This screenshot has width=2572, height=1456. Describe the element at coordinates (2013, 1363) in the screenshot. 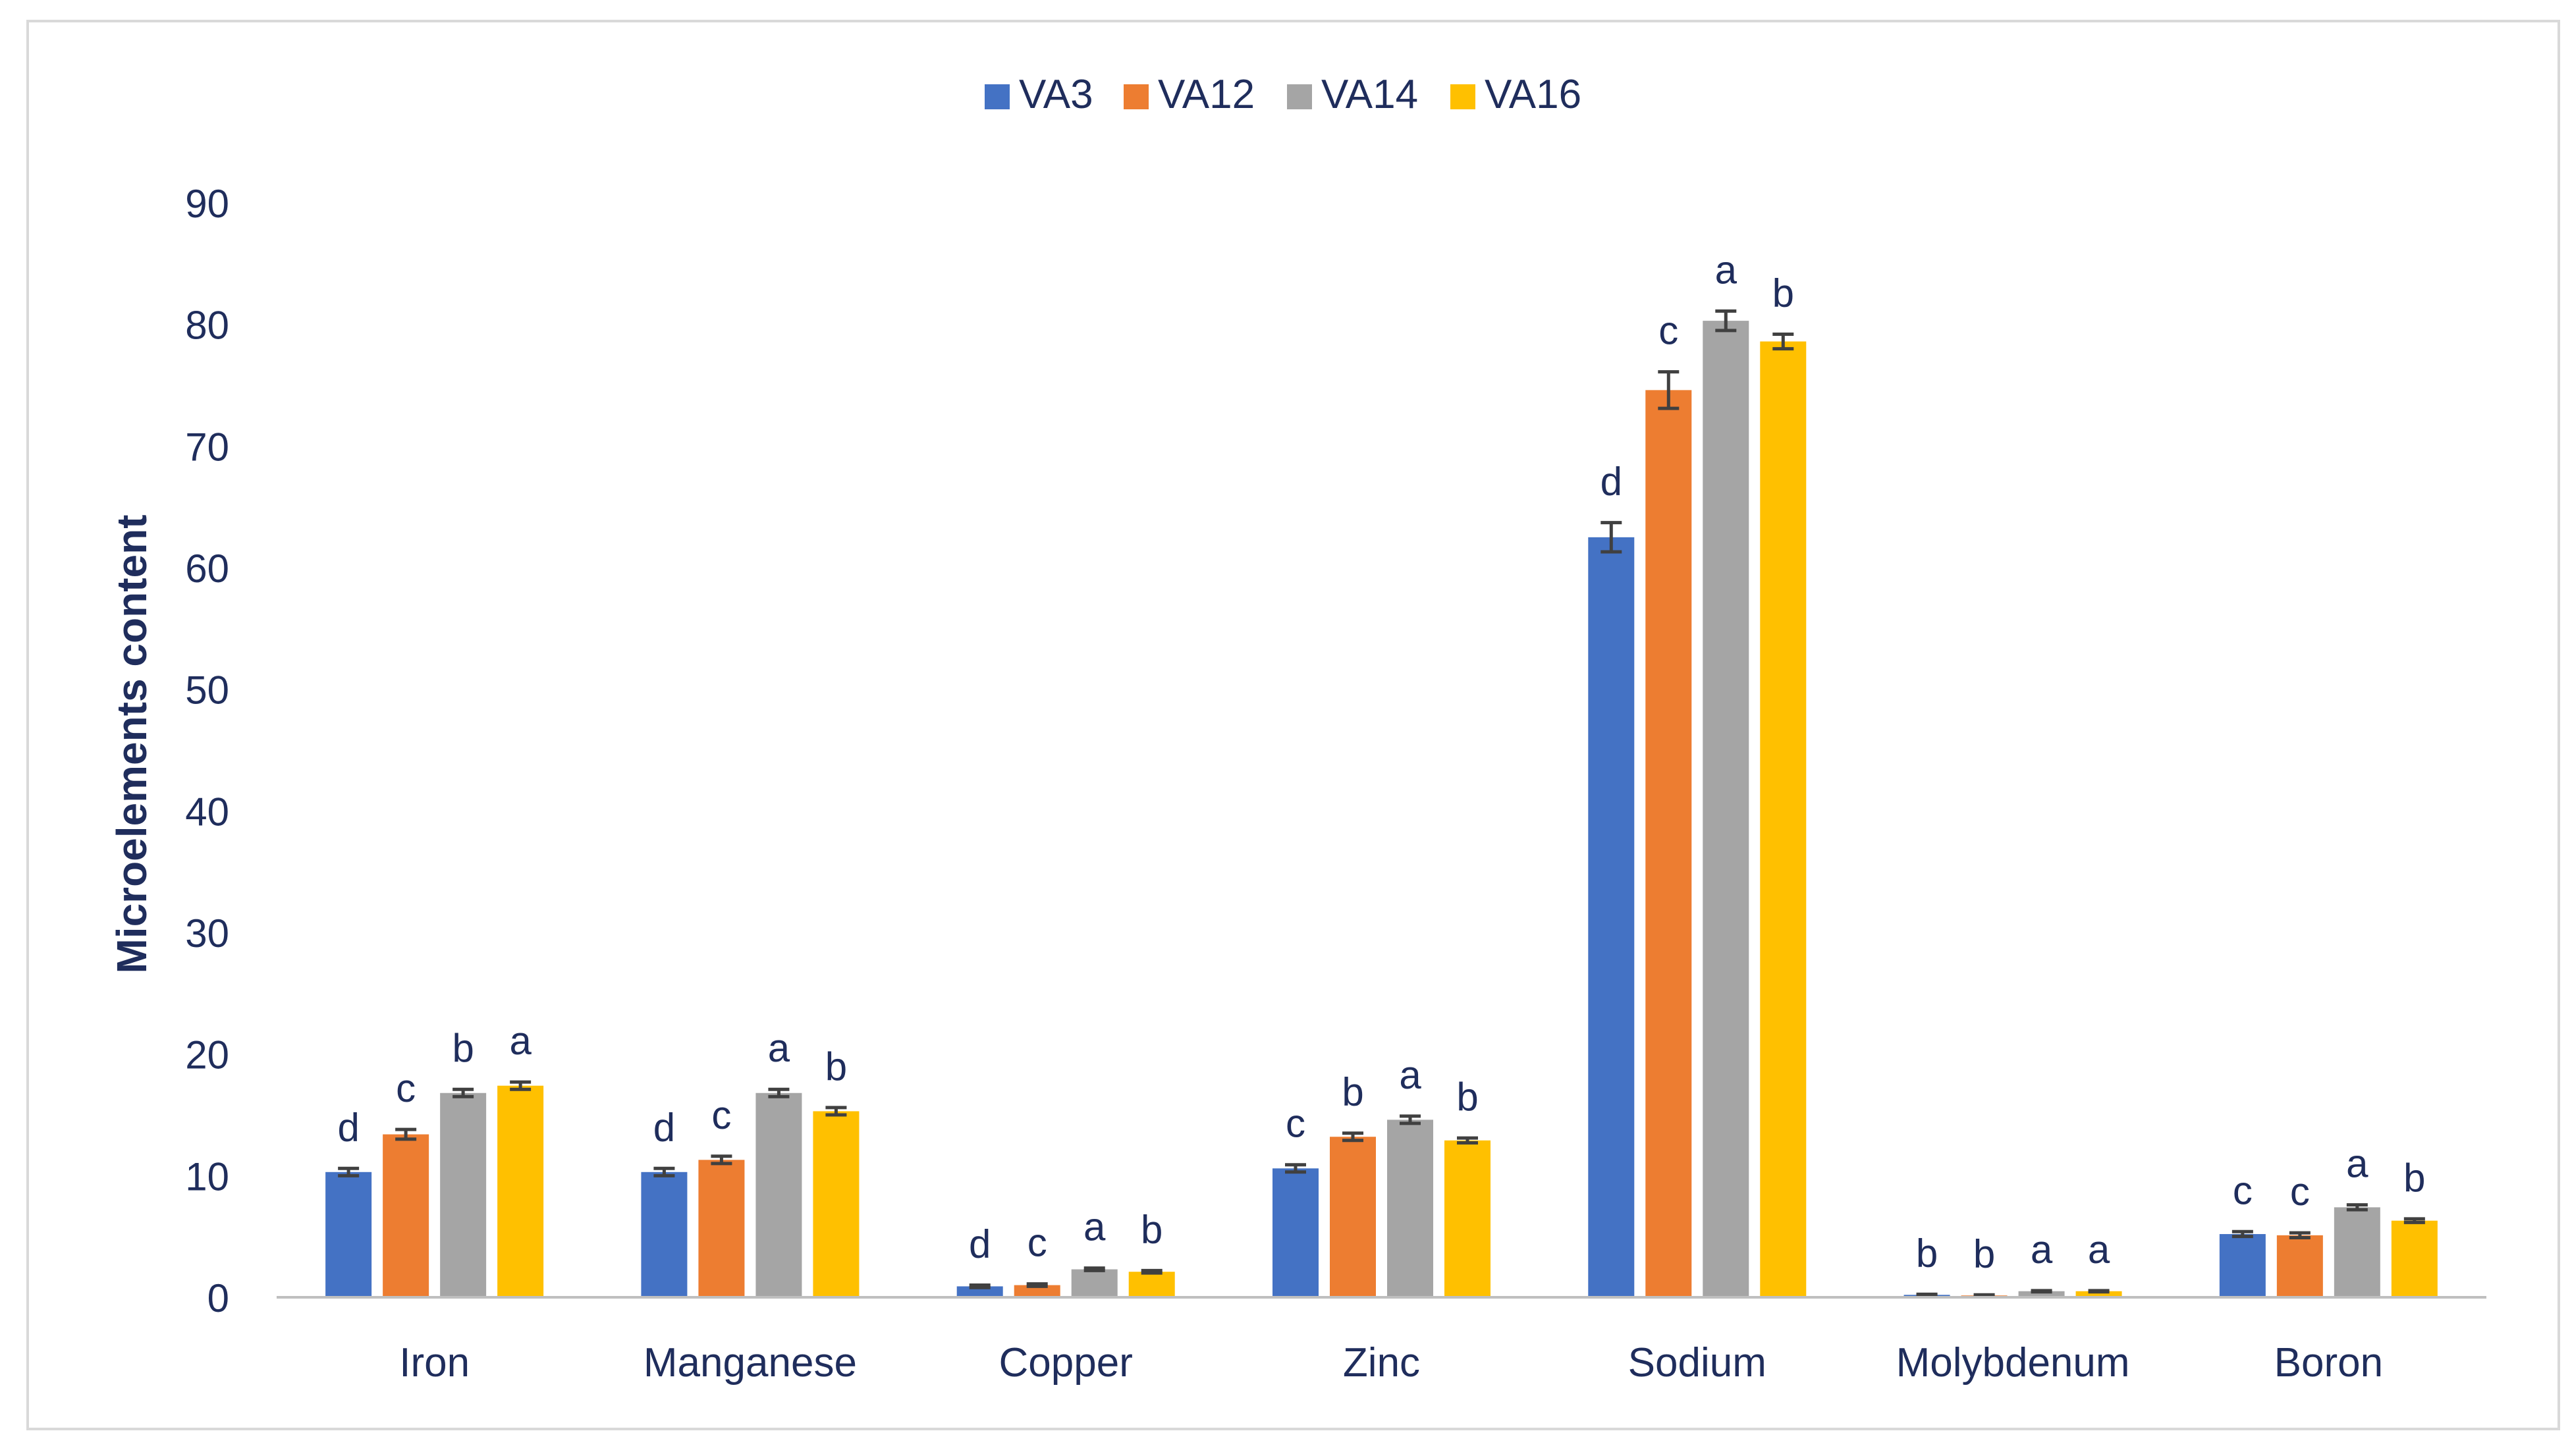

I see `x-tick-label: Molybdenum` at that location.